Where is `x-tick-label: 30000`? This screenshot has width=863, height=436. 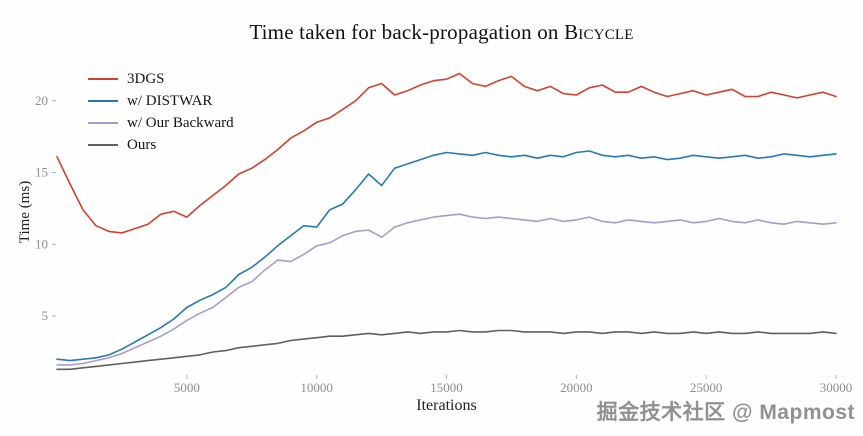
x-tick-label: 30000 is located at coordinates (836, 387).